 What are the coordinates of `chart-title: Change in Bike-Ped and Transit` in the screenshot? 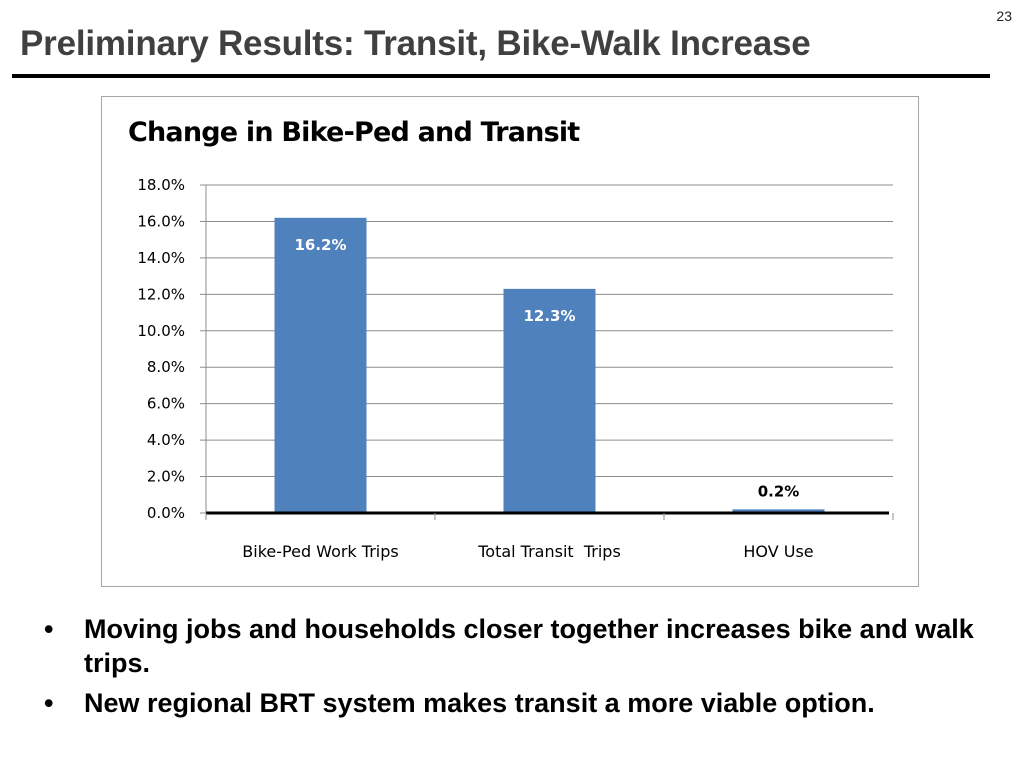 It's located at (354, 132).